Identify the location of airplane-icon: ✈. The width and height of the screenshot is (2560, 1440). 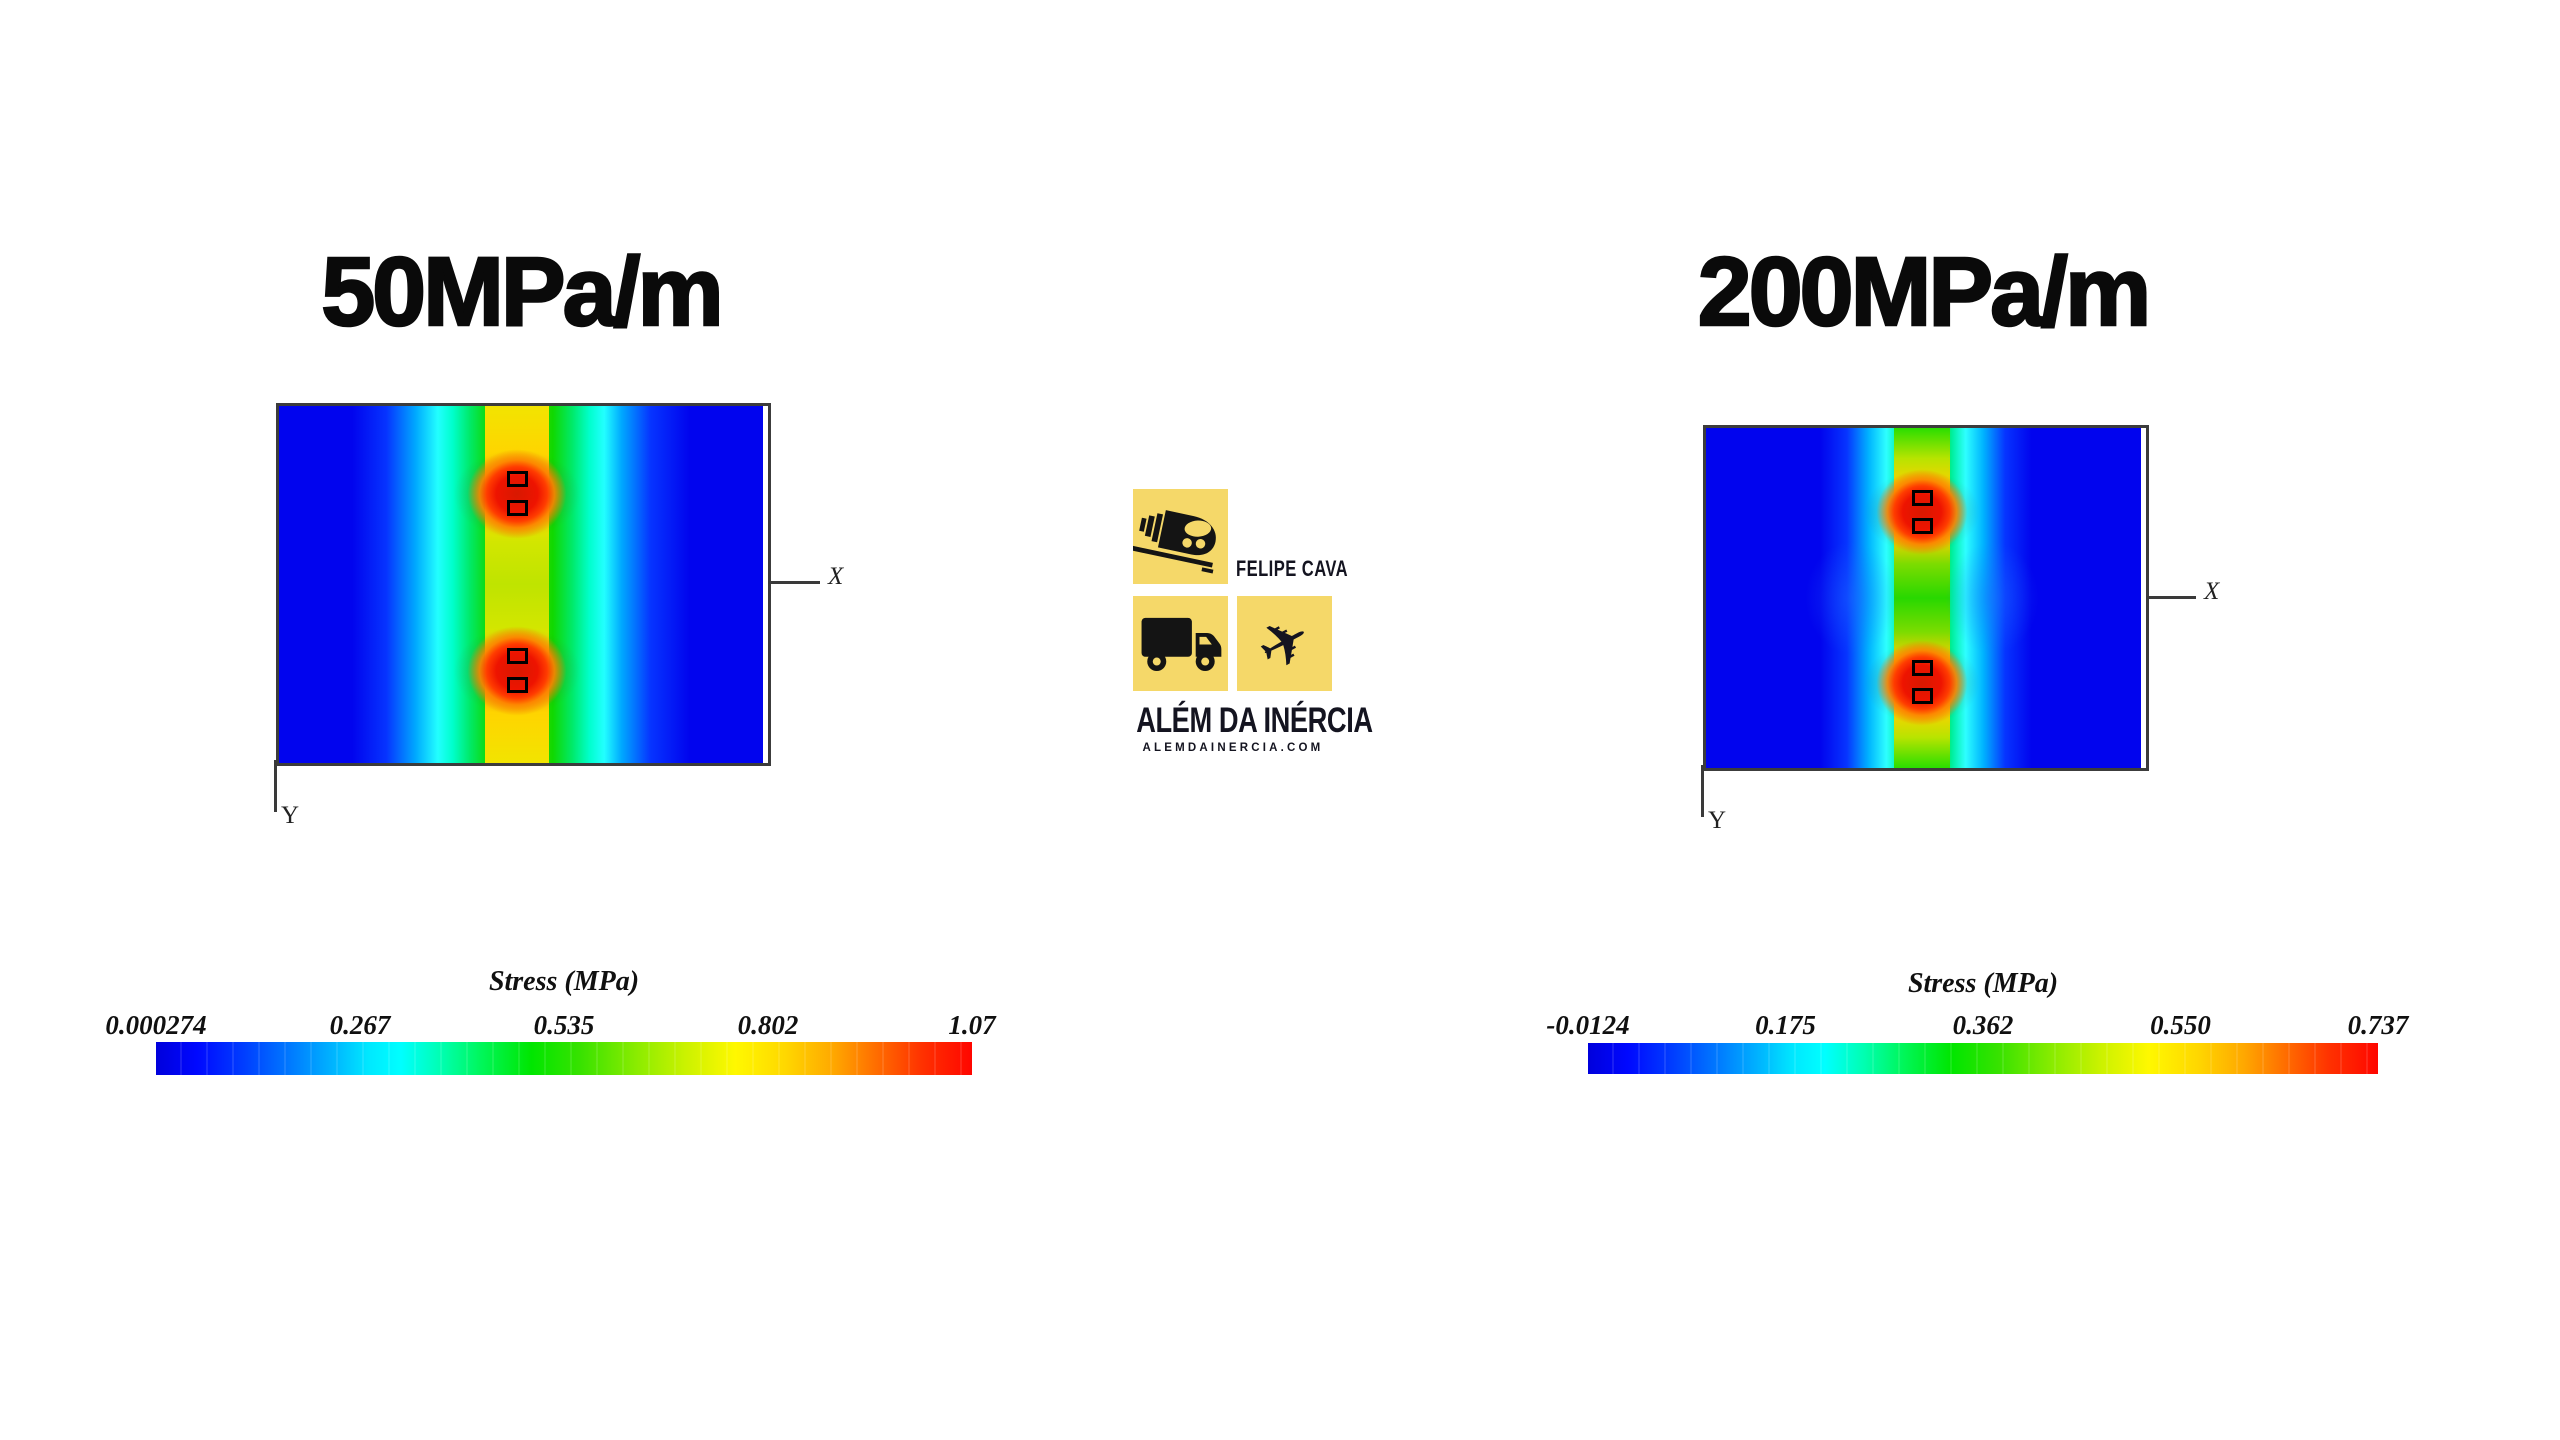
(1284, 643).